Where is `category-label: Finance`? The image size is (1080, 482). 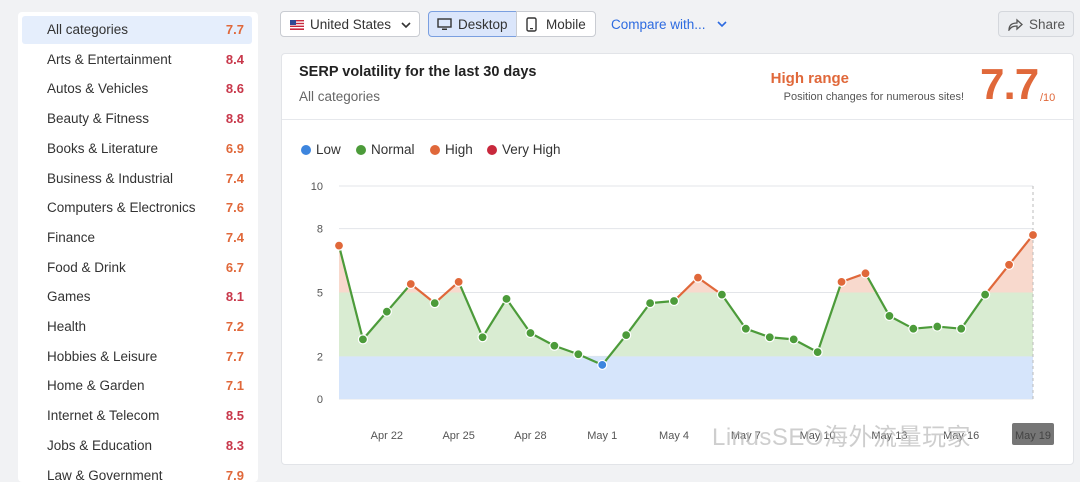
category-label: Finance is located at coordinates (71, 237).